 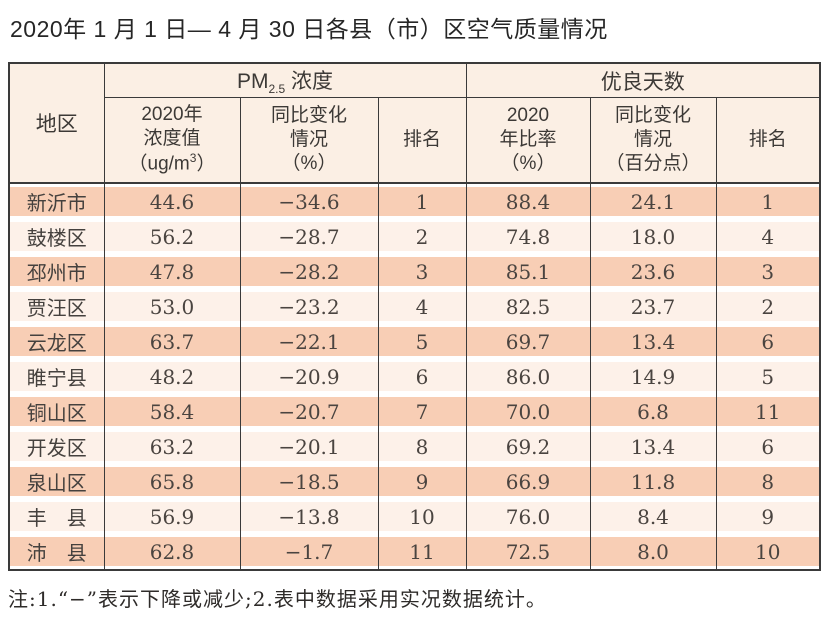 What do you see at coordinates (309, 552) in the screenshot?
I see `pm-change-cell: −1.7` at bounding box center [309, 552].